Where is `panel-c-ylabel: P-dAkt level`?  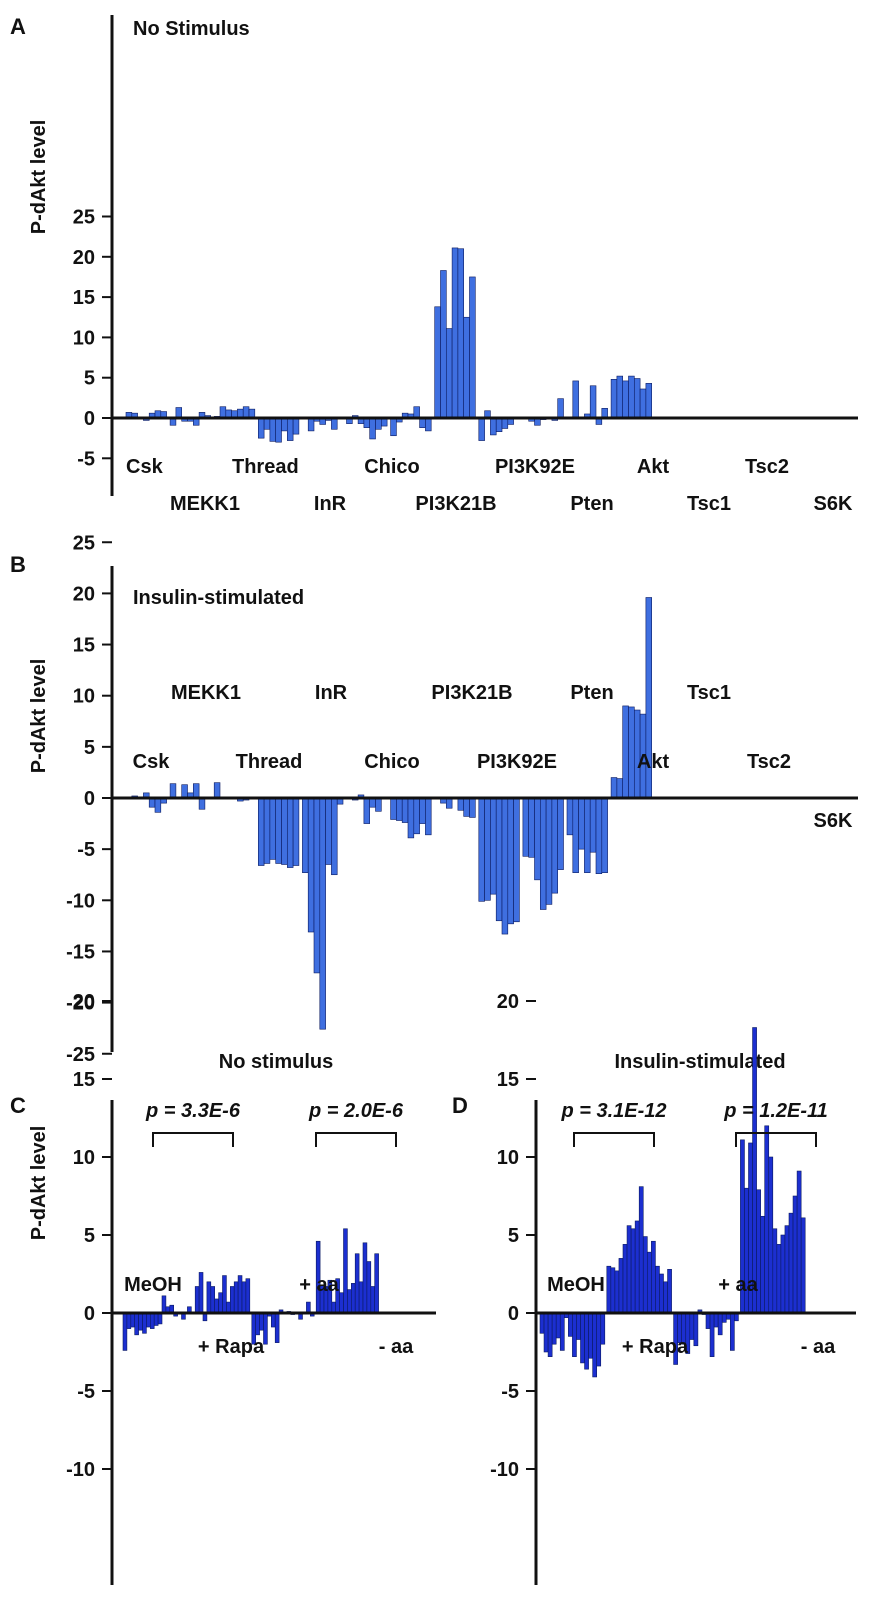
panel-c-ylabel: P-dAkt level is located at coordinates (39, 1183).